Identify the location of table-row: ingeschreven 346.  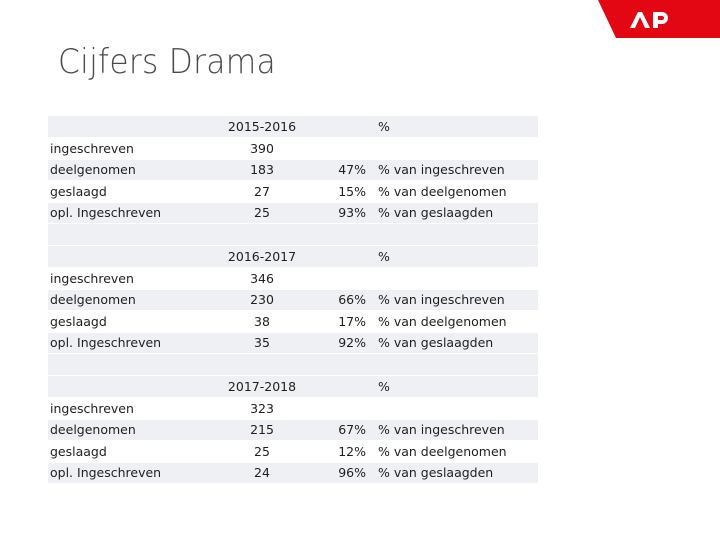
(293, 279).